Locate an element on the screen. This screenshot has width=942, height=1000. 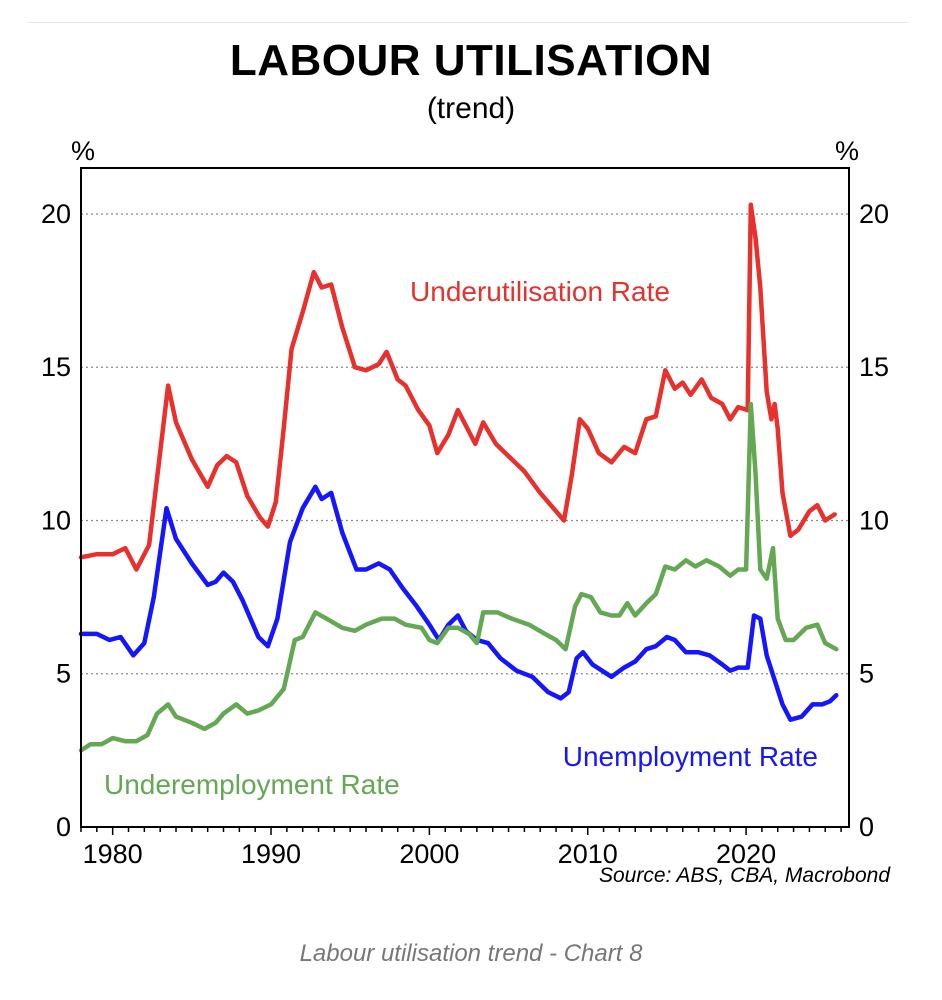
chart-subtitle: (trend) is located at coordinates (471, 108).